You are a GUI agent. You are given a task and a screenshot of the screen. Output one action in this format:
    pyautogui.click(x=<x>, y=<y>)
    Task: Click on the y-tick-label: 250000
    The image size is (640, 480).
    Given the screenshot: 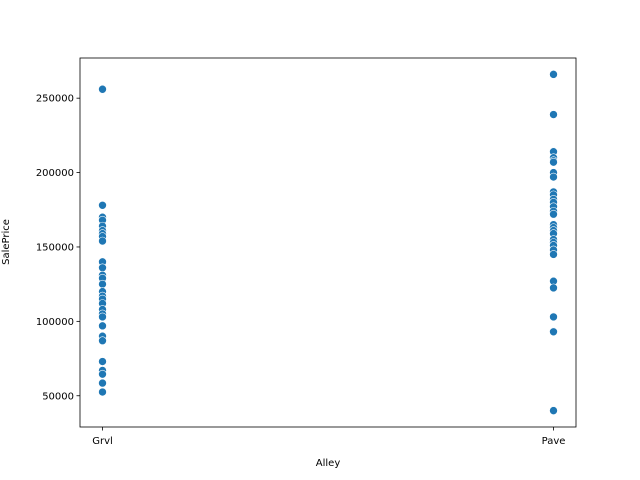 What is the action you would take?
    pyautogui.click(x=55, y=99)
    